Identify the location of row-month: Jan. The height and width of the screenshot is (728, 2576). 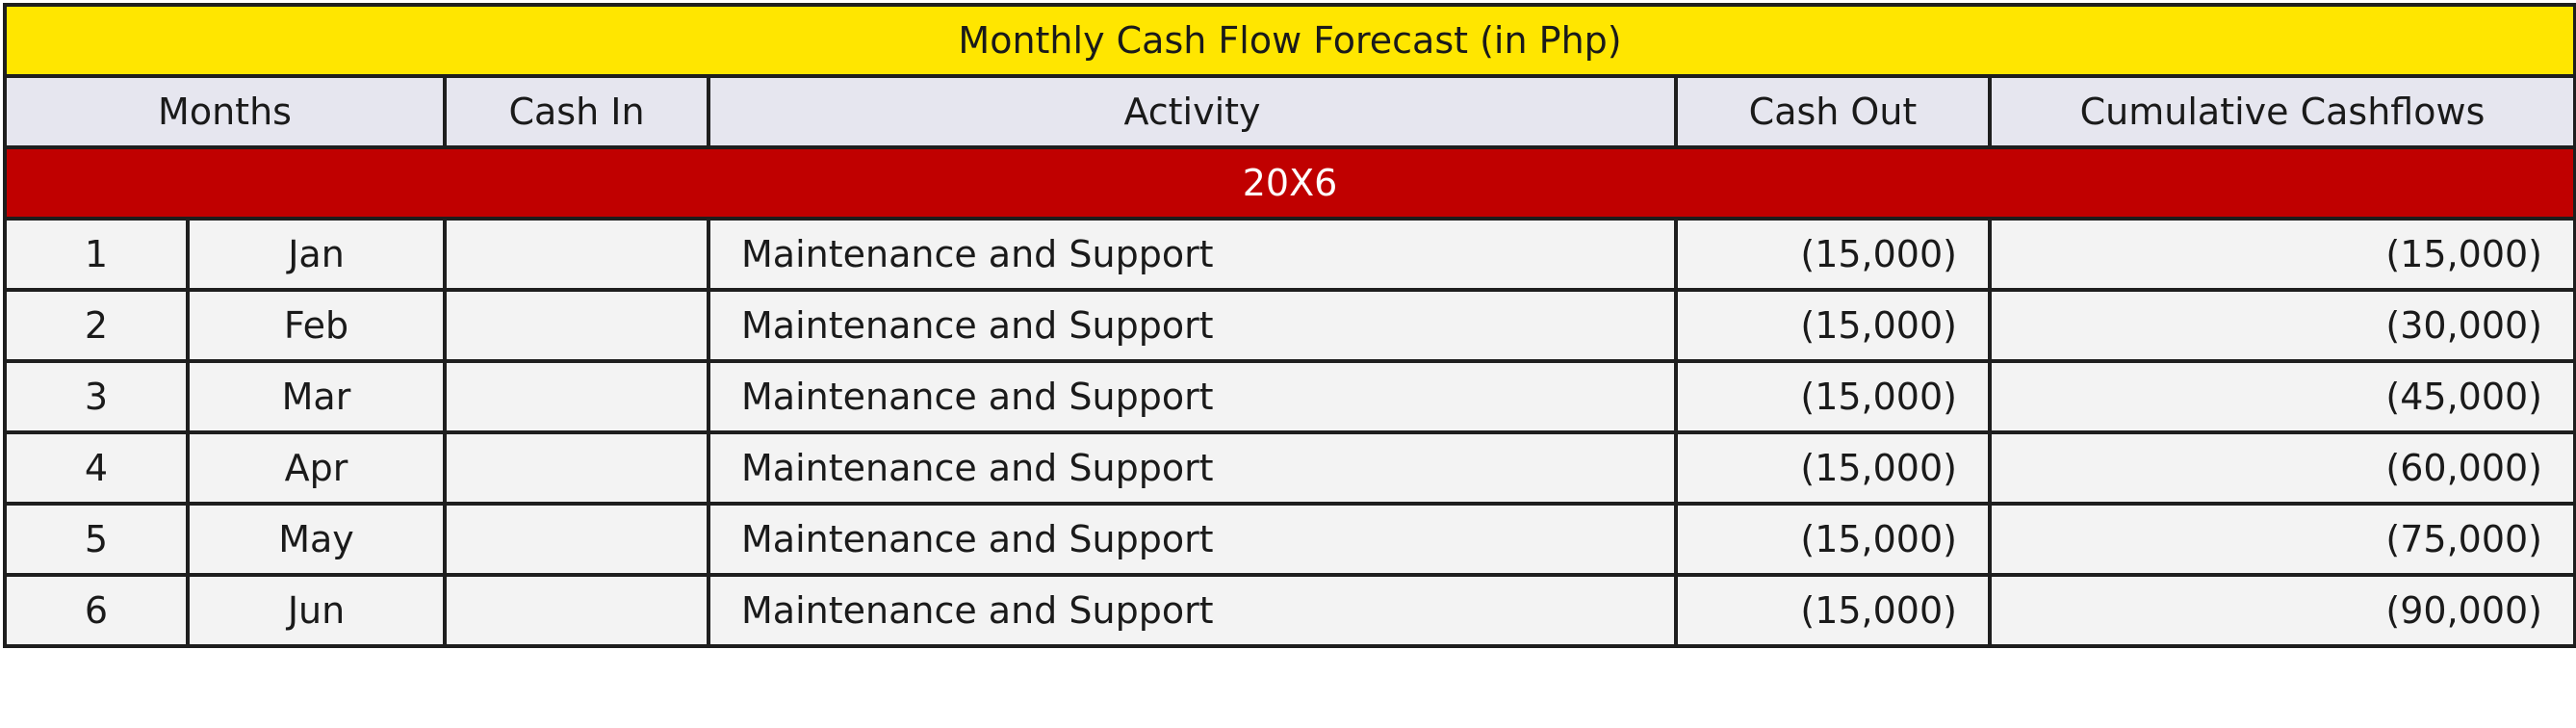
(316, 254).